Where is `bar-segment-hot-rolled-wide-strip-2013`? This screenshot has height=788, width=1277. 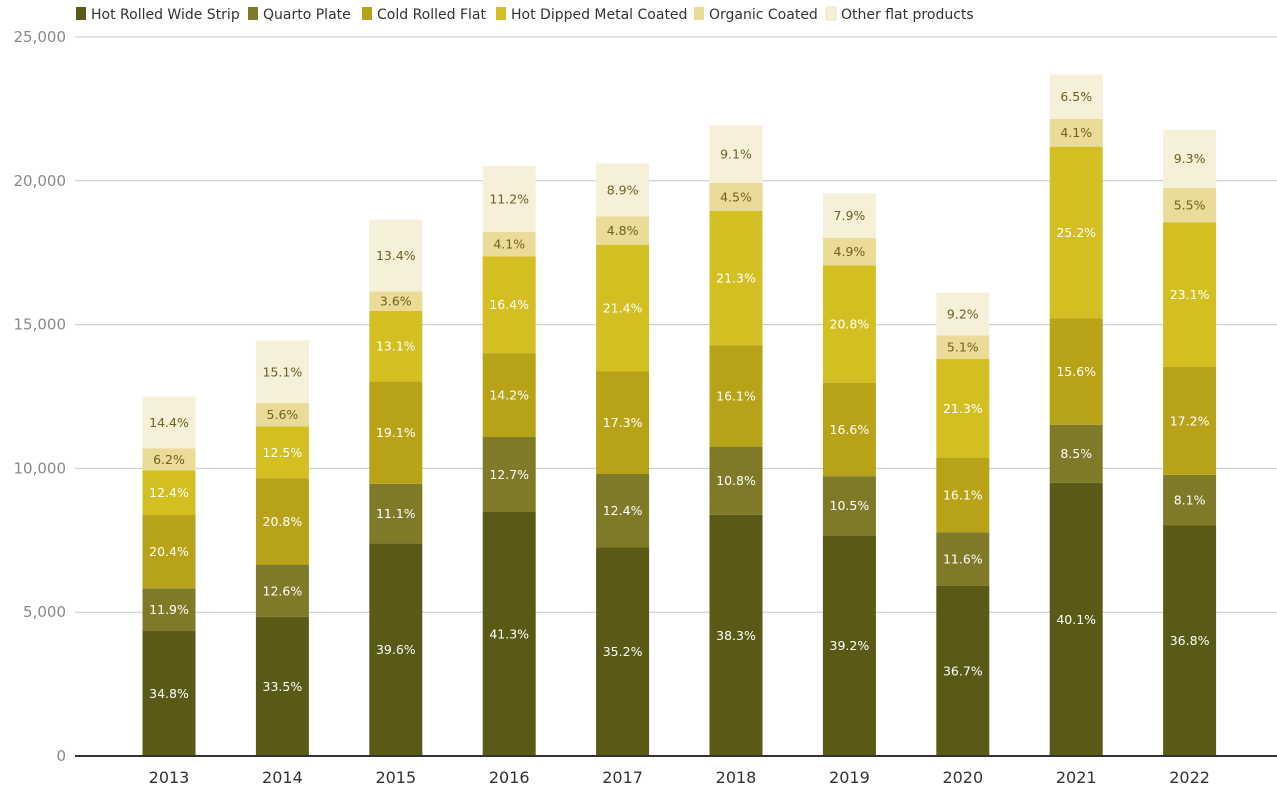
bar-segment-hot-rolled-wide-strip-2013 is located at coordinates (169, 693).